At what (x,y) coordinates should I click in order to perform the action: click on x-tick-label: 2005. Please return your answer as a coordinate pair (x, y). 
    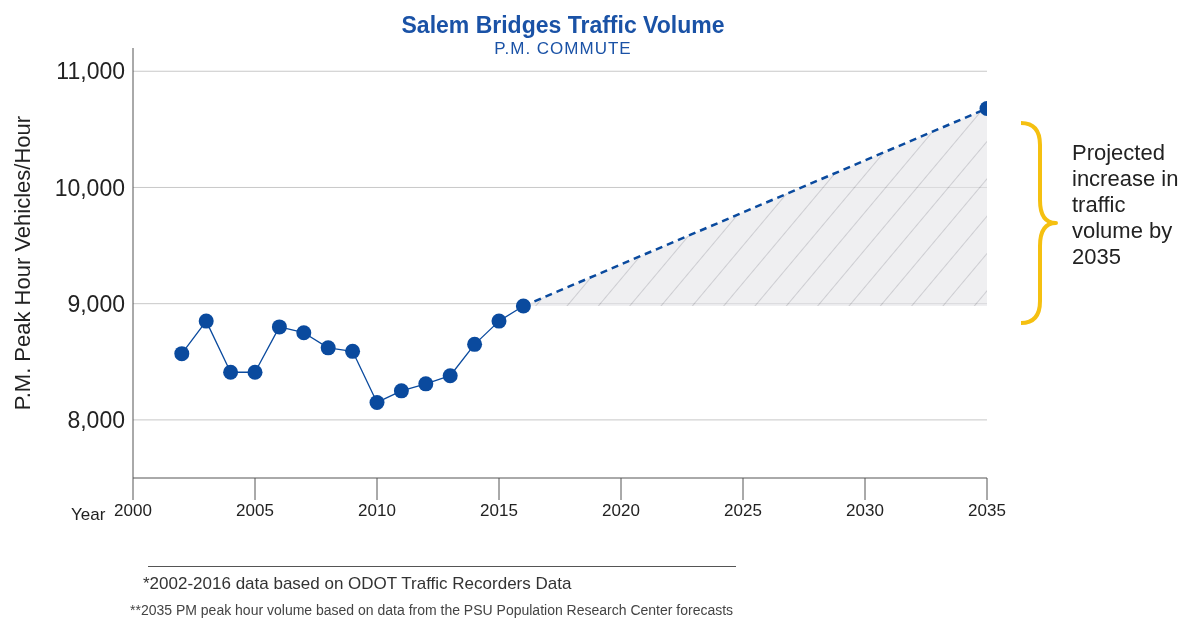
    Looking at the image, I should click on (255, 511).